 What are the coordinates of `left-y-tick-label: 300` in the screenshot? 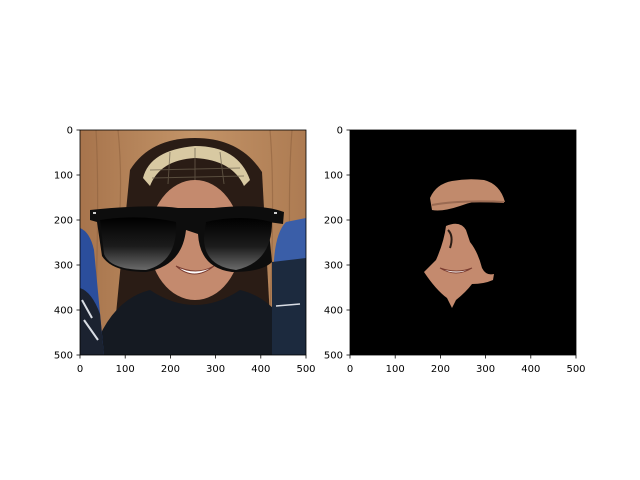 It's located at (63, 266).